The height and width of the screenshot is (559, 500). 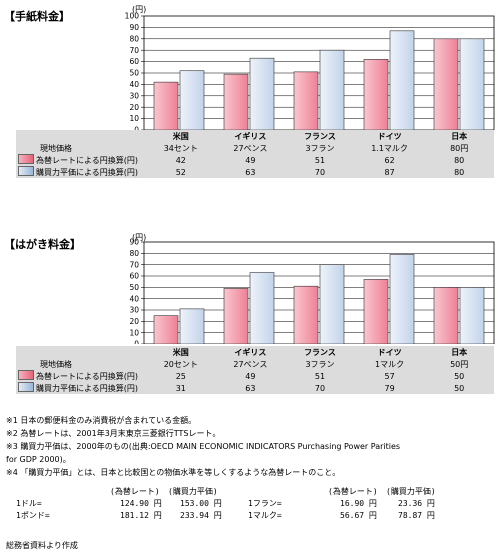 What do you see at coordinates (358, 503) in the screenshot?
I see `rate-value: 16.90 円` at bounding box center [358, 503].